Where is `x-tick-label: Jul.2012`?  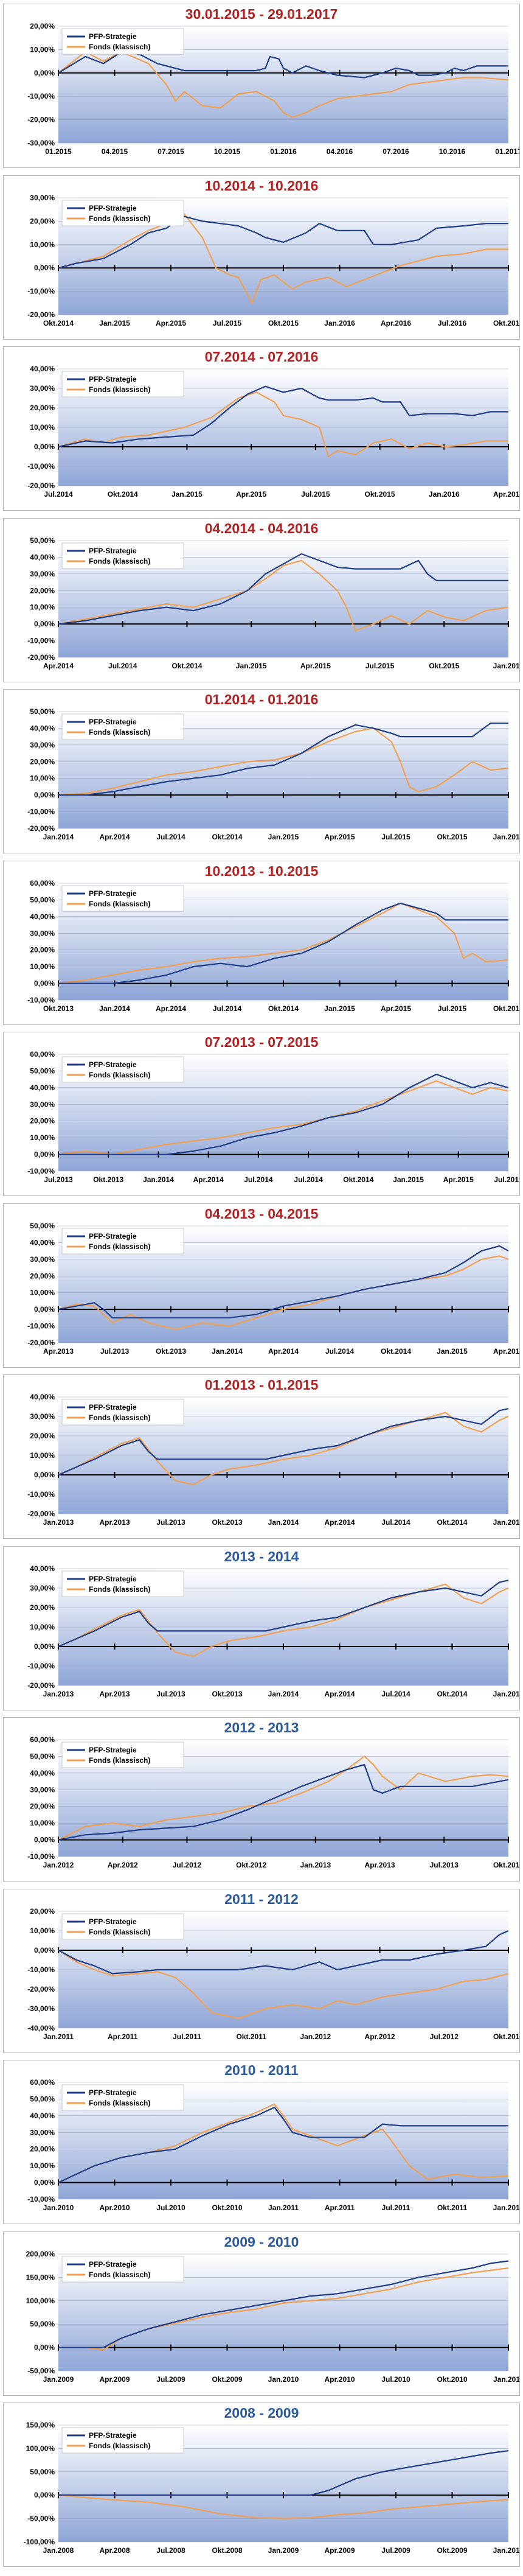 x-tick-label: Jul.2012 is located at coordinates (187, 1865).